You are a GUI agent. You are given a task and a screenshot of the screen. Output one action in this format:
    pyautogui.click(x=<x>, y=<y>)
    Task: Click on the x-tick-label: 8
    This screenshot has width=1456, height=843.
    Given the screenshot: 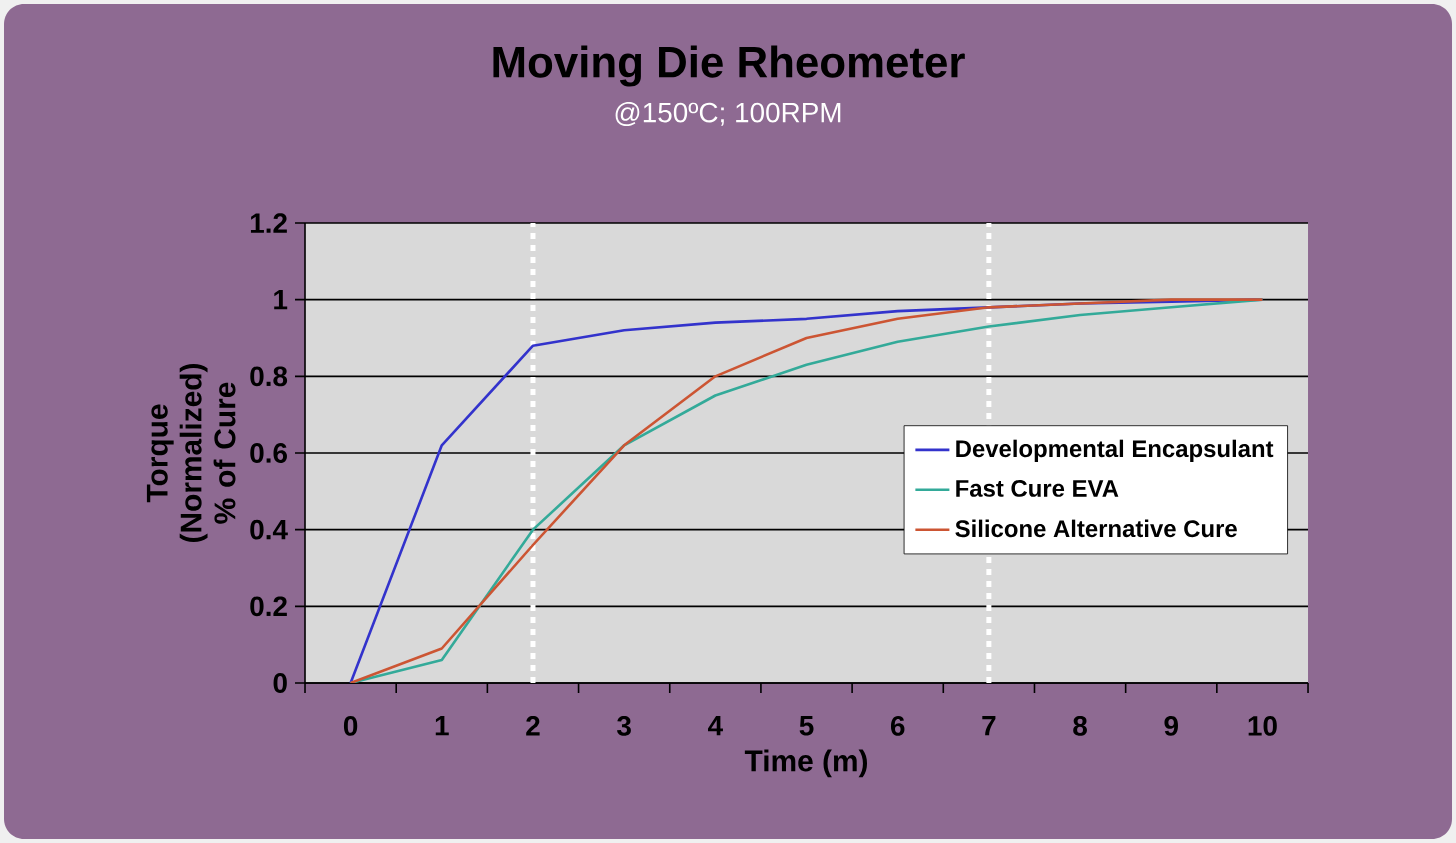 What is the action you would take?
    pyautogui.click(x=1080, y=726)
    